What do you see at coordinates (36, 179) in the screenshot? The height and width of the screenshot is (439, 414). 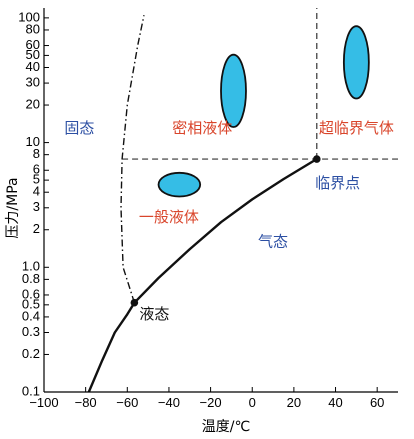 I see `y-tick-label-11: 5` at bounding box center [36, 179].